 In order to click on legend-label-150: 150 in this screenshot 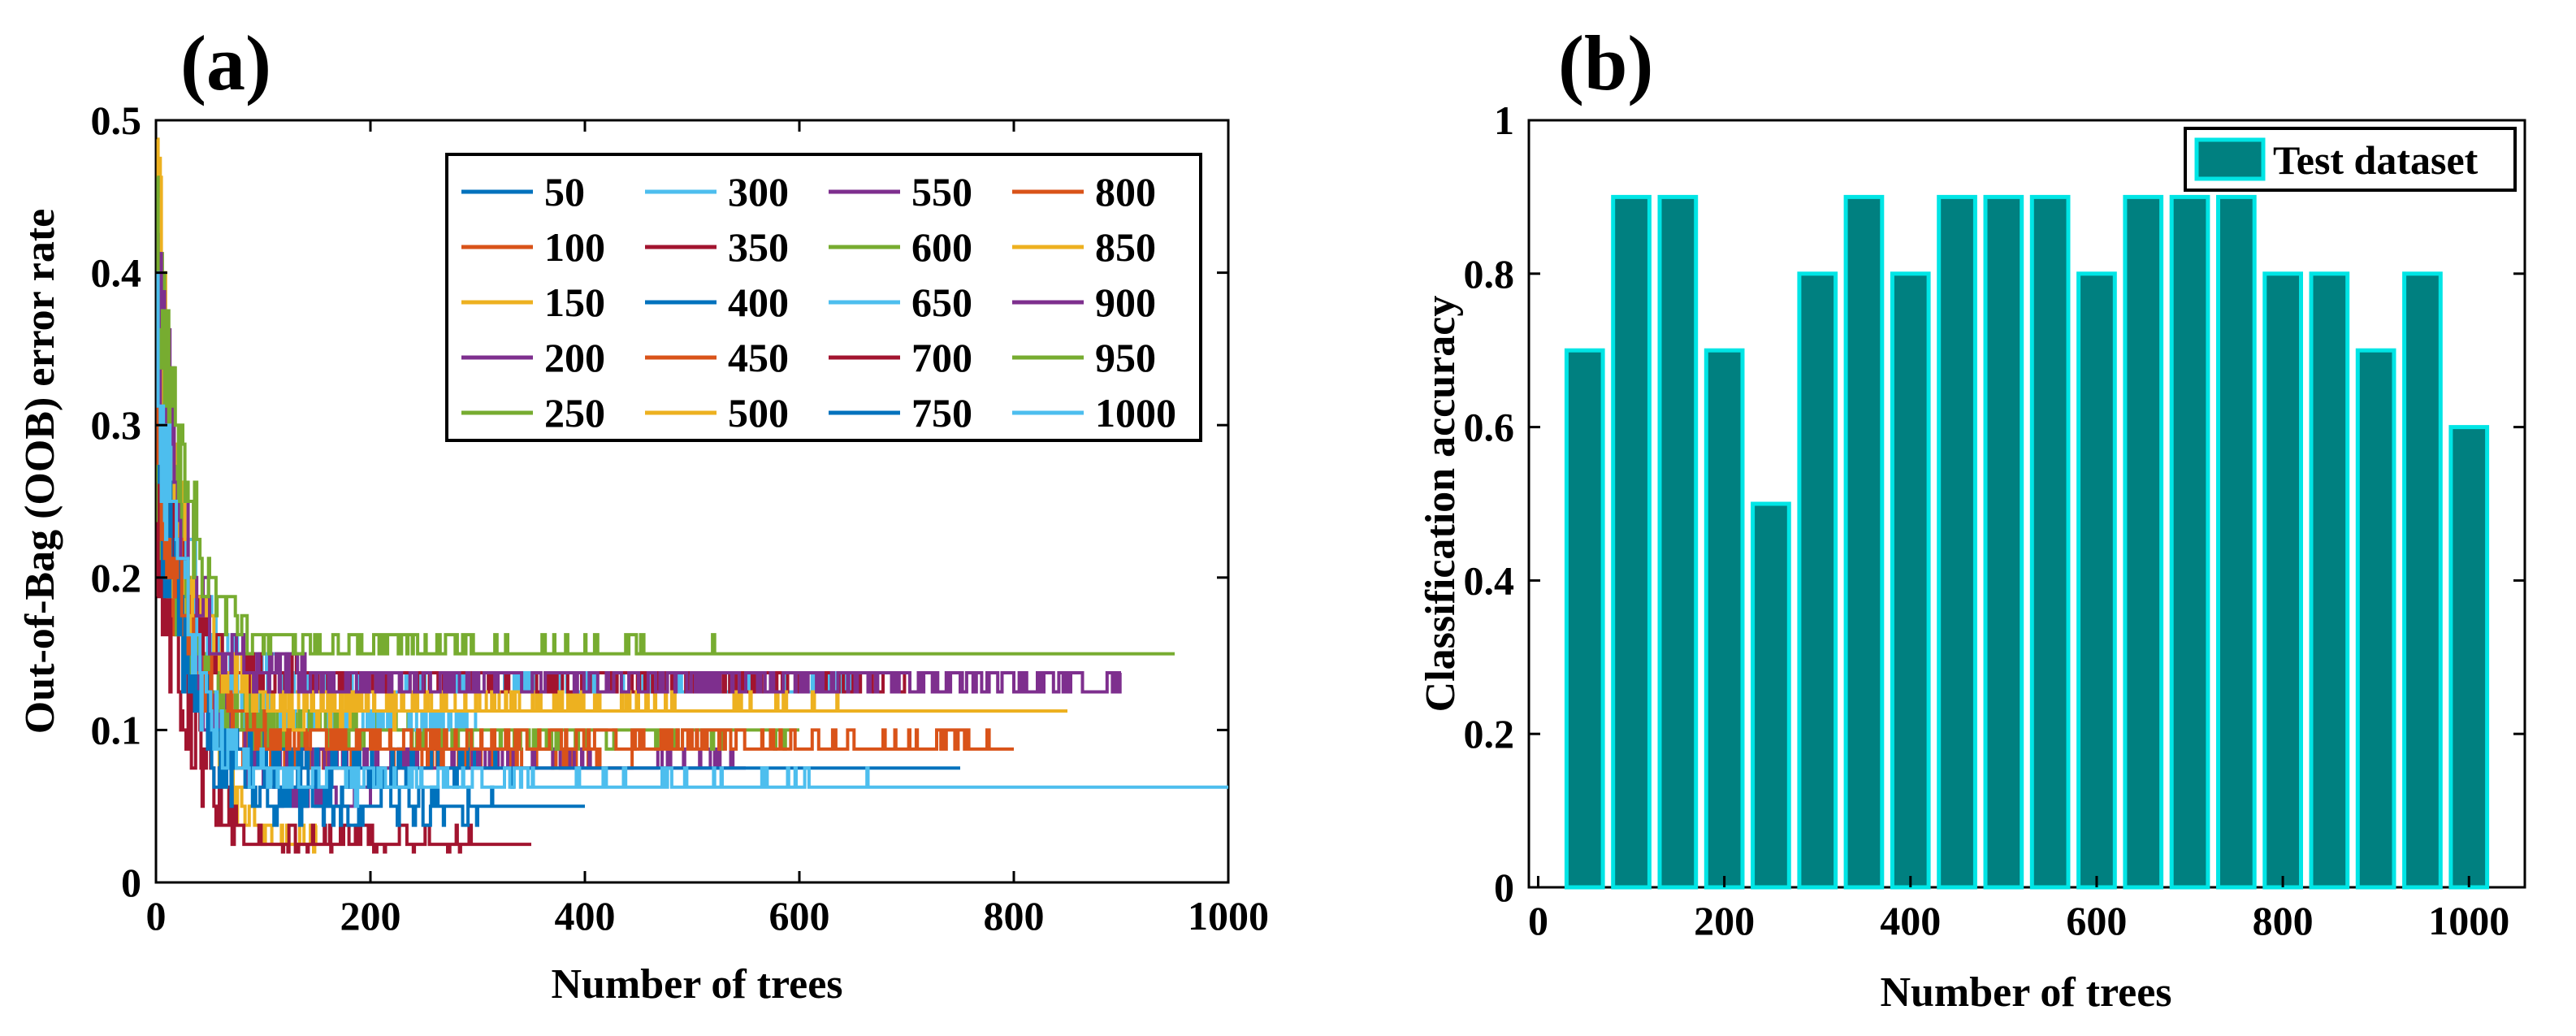, I will do `click(574, 302)`.